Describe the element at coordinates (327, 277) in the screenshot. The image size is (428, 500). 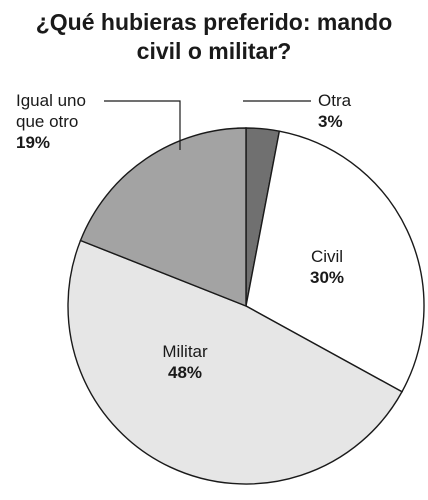
I see `slice-value-civil: 30%` at that location.